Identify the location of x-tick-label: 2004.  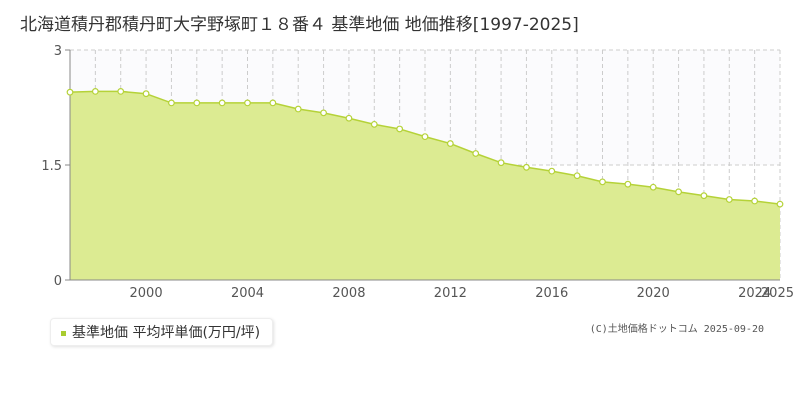
(247, 293).